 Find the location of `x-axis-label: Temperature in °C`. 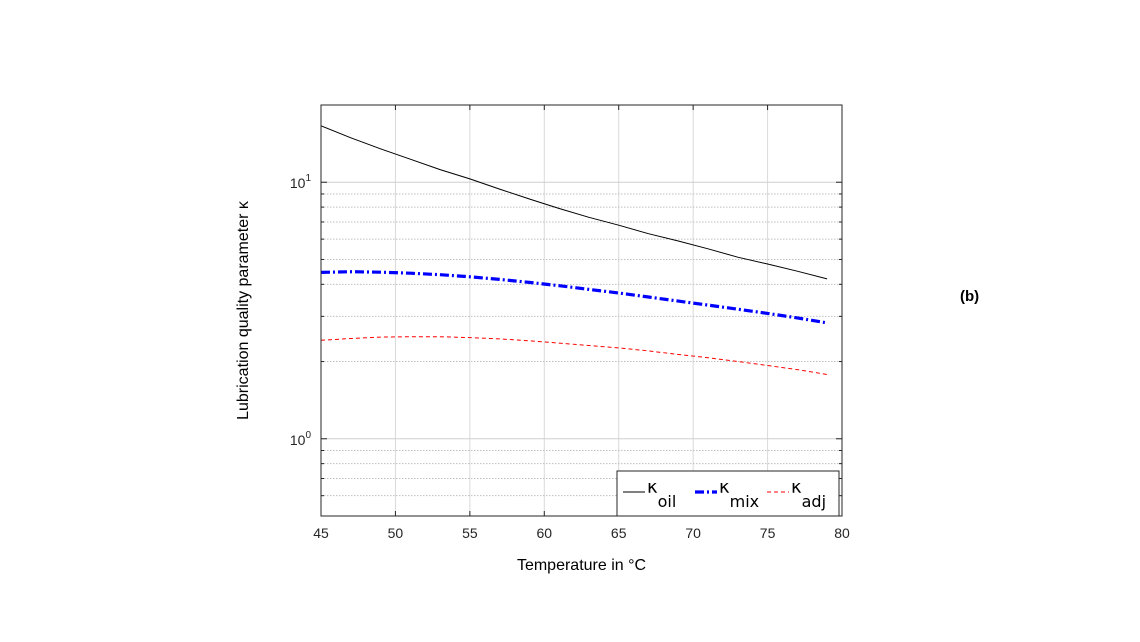

x-axis-label: Temperature in °C is located at coordinates (581, 565).